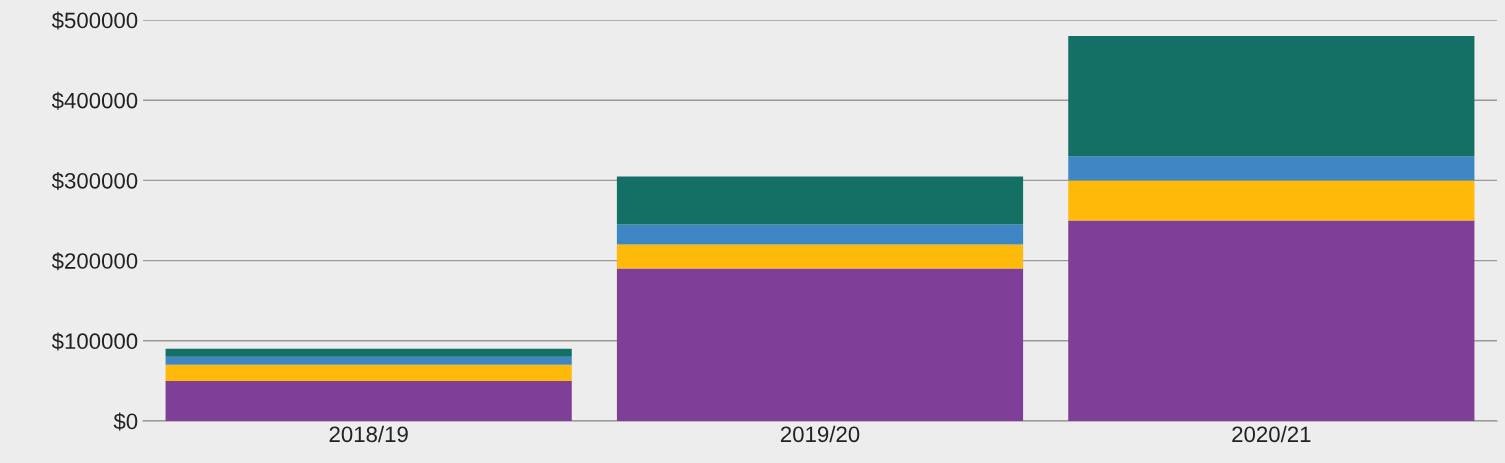 This screenshot has width=1505, height=463. What do you see at coordinates (94, 341) in the screenshot?
I see `y-tick-label: $100000` at bounding box center [94, 341].